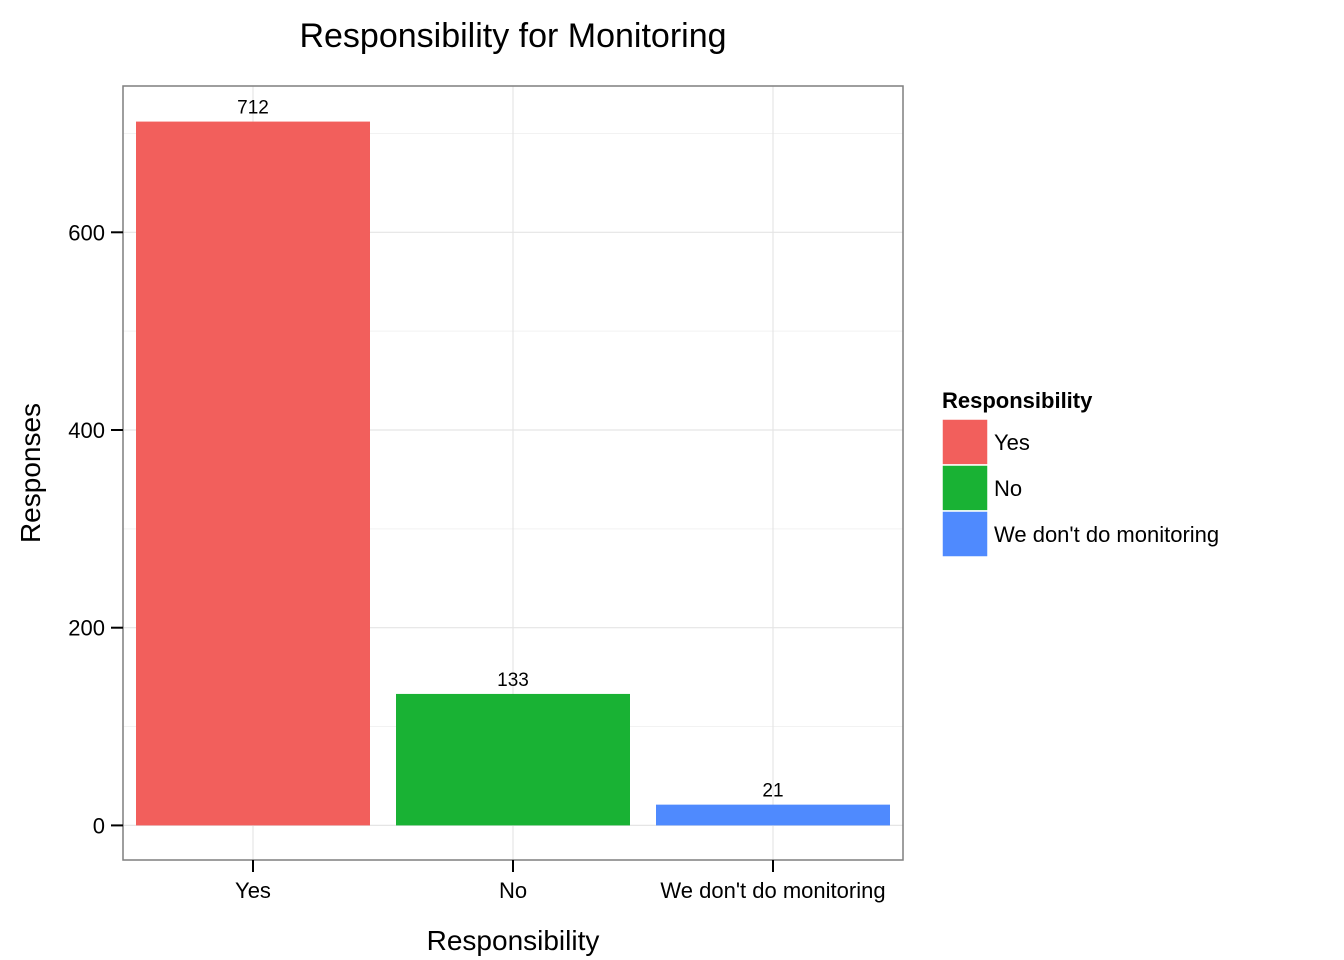 The height and width of the screenshot is (960, 1344). I want to click on legend-label: Yes, so click(1012, 442).